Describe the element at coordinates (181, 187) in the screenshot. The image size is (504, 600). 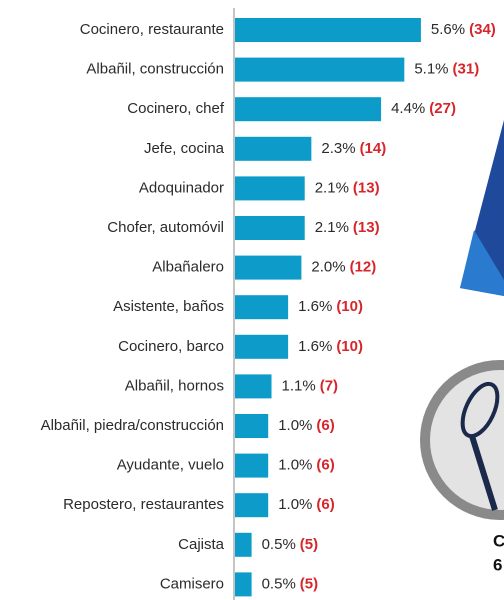
I see `category-label: Adoquinador` at that location.